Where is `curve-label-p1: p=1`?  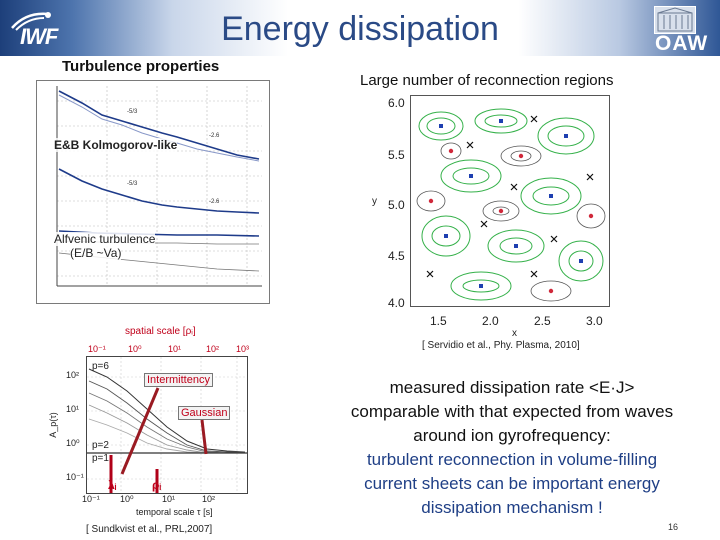
curve-label-p1: p=1 is located at coordinates (100, 458).